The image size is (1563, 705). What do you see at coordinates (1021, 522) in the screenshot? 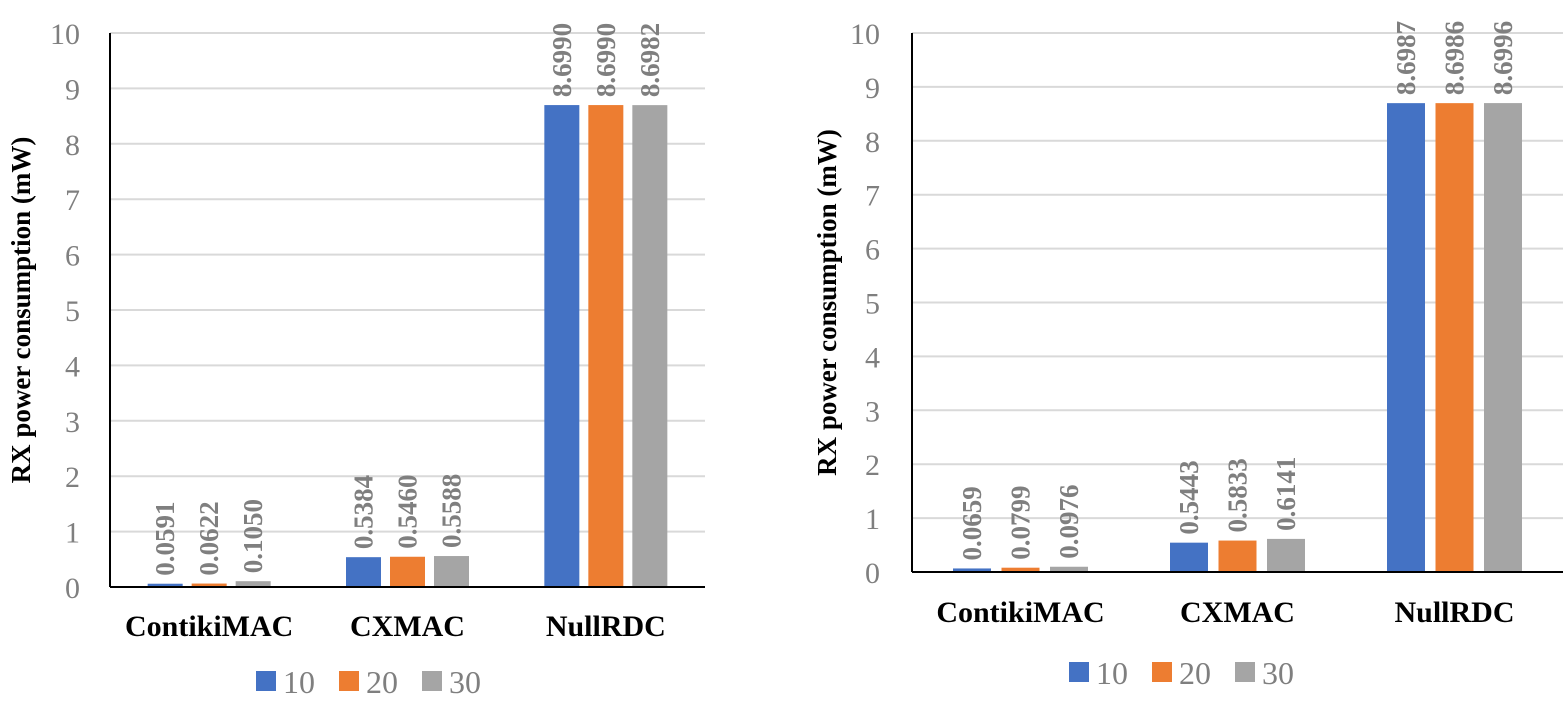
I see `data-label: 0.0799` at bounding box center [1021, 522].